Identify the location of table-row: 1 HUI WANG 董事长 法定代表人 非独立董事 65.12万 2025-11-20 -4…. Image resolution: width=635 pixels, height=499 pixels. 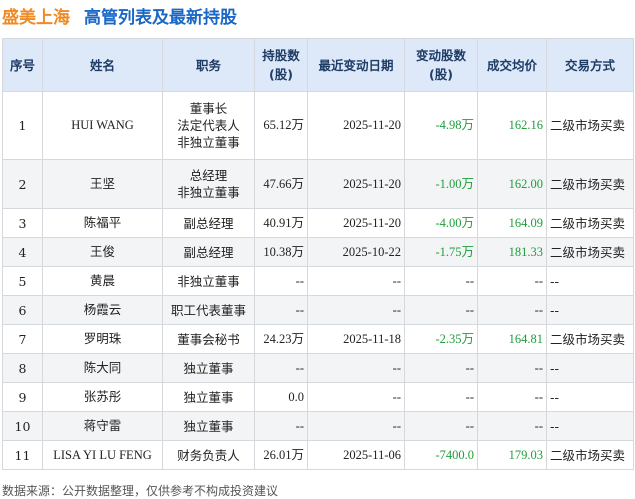
(318, 125).